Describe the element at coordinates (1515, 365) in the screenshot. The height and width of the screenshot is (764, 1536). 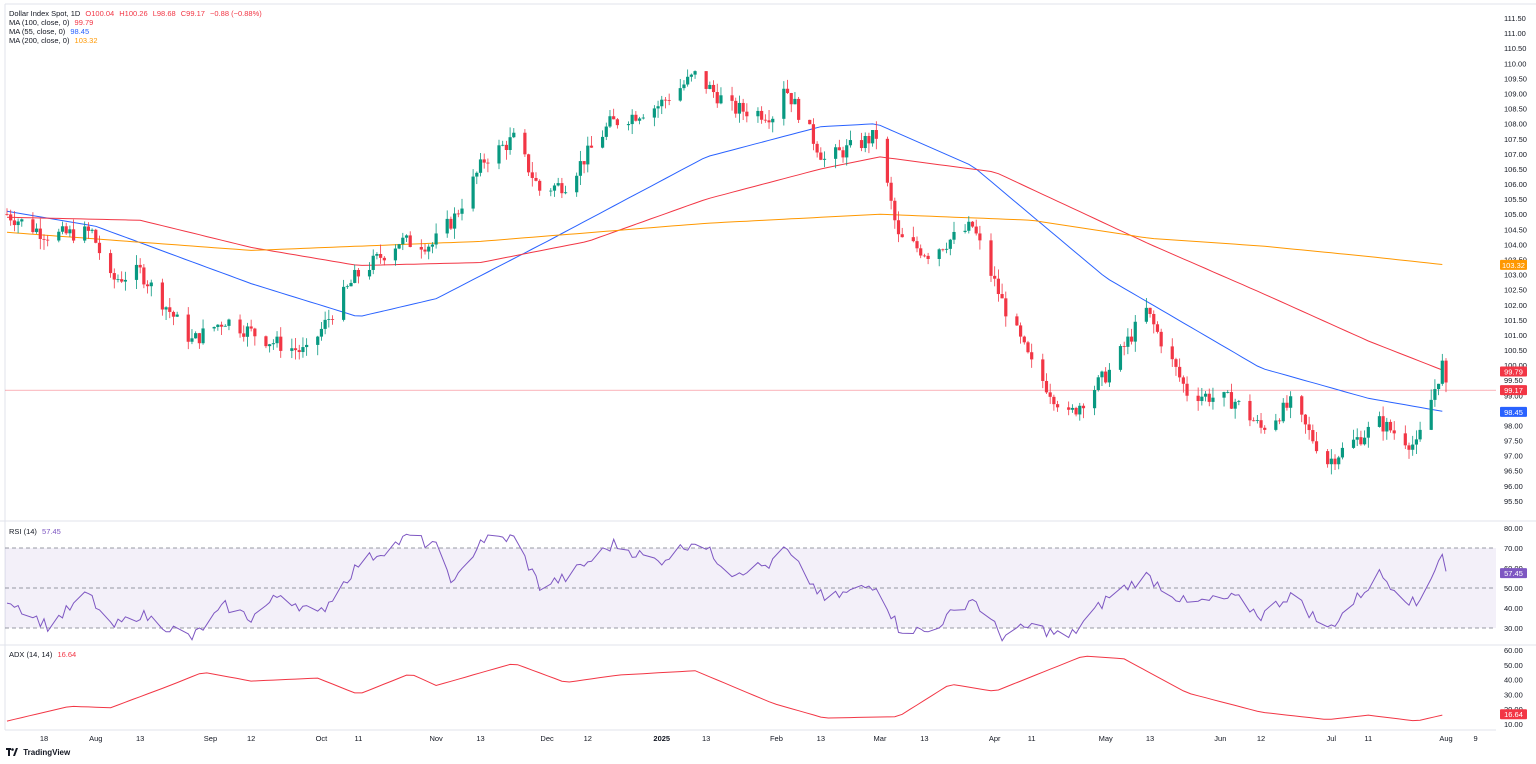
I see `price-tick-label: 100.00` at that location.